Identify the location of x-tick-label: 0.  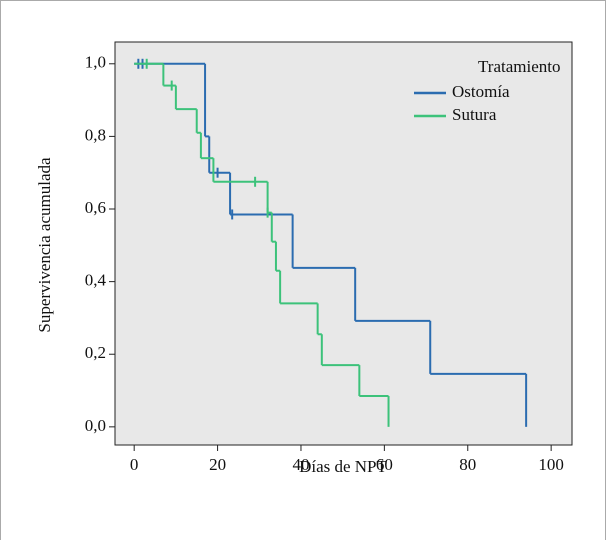
(134, 464).